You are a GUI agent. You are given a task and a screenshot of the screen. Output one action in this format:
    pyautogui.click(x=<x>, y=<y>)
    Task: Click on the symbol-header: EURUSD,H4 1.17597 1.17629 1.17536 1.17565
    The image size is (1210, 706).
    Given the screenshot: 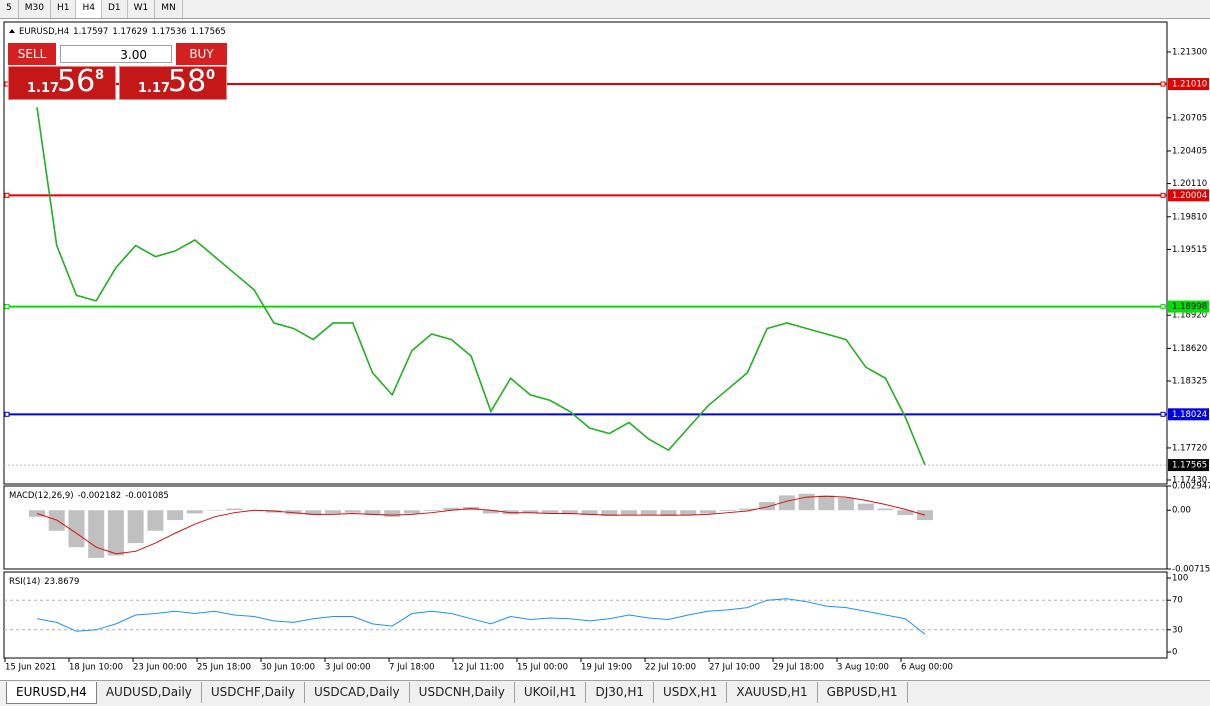 What is the action you would take?
    pyautogui.click(x=122, y=32)
    